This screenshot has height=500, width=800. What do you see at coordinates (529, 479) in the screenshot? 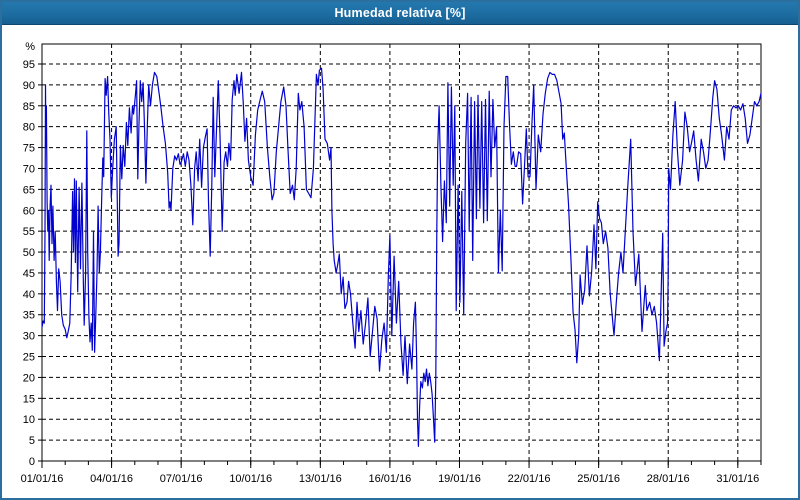
I see `x-axis-tick-label: 22/01/16` at bounding box center [529, 479].